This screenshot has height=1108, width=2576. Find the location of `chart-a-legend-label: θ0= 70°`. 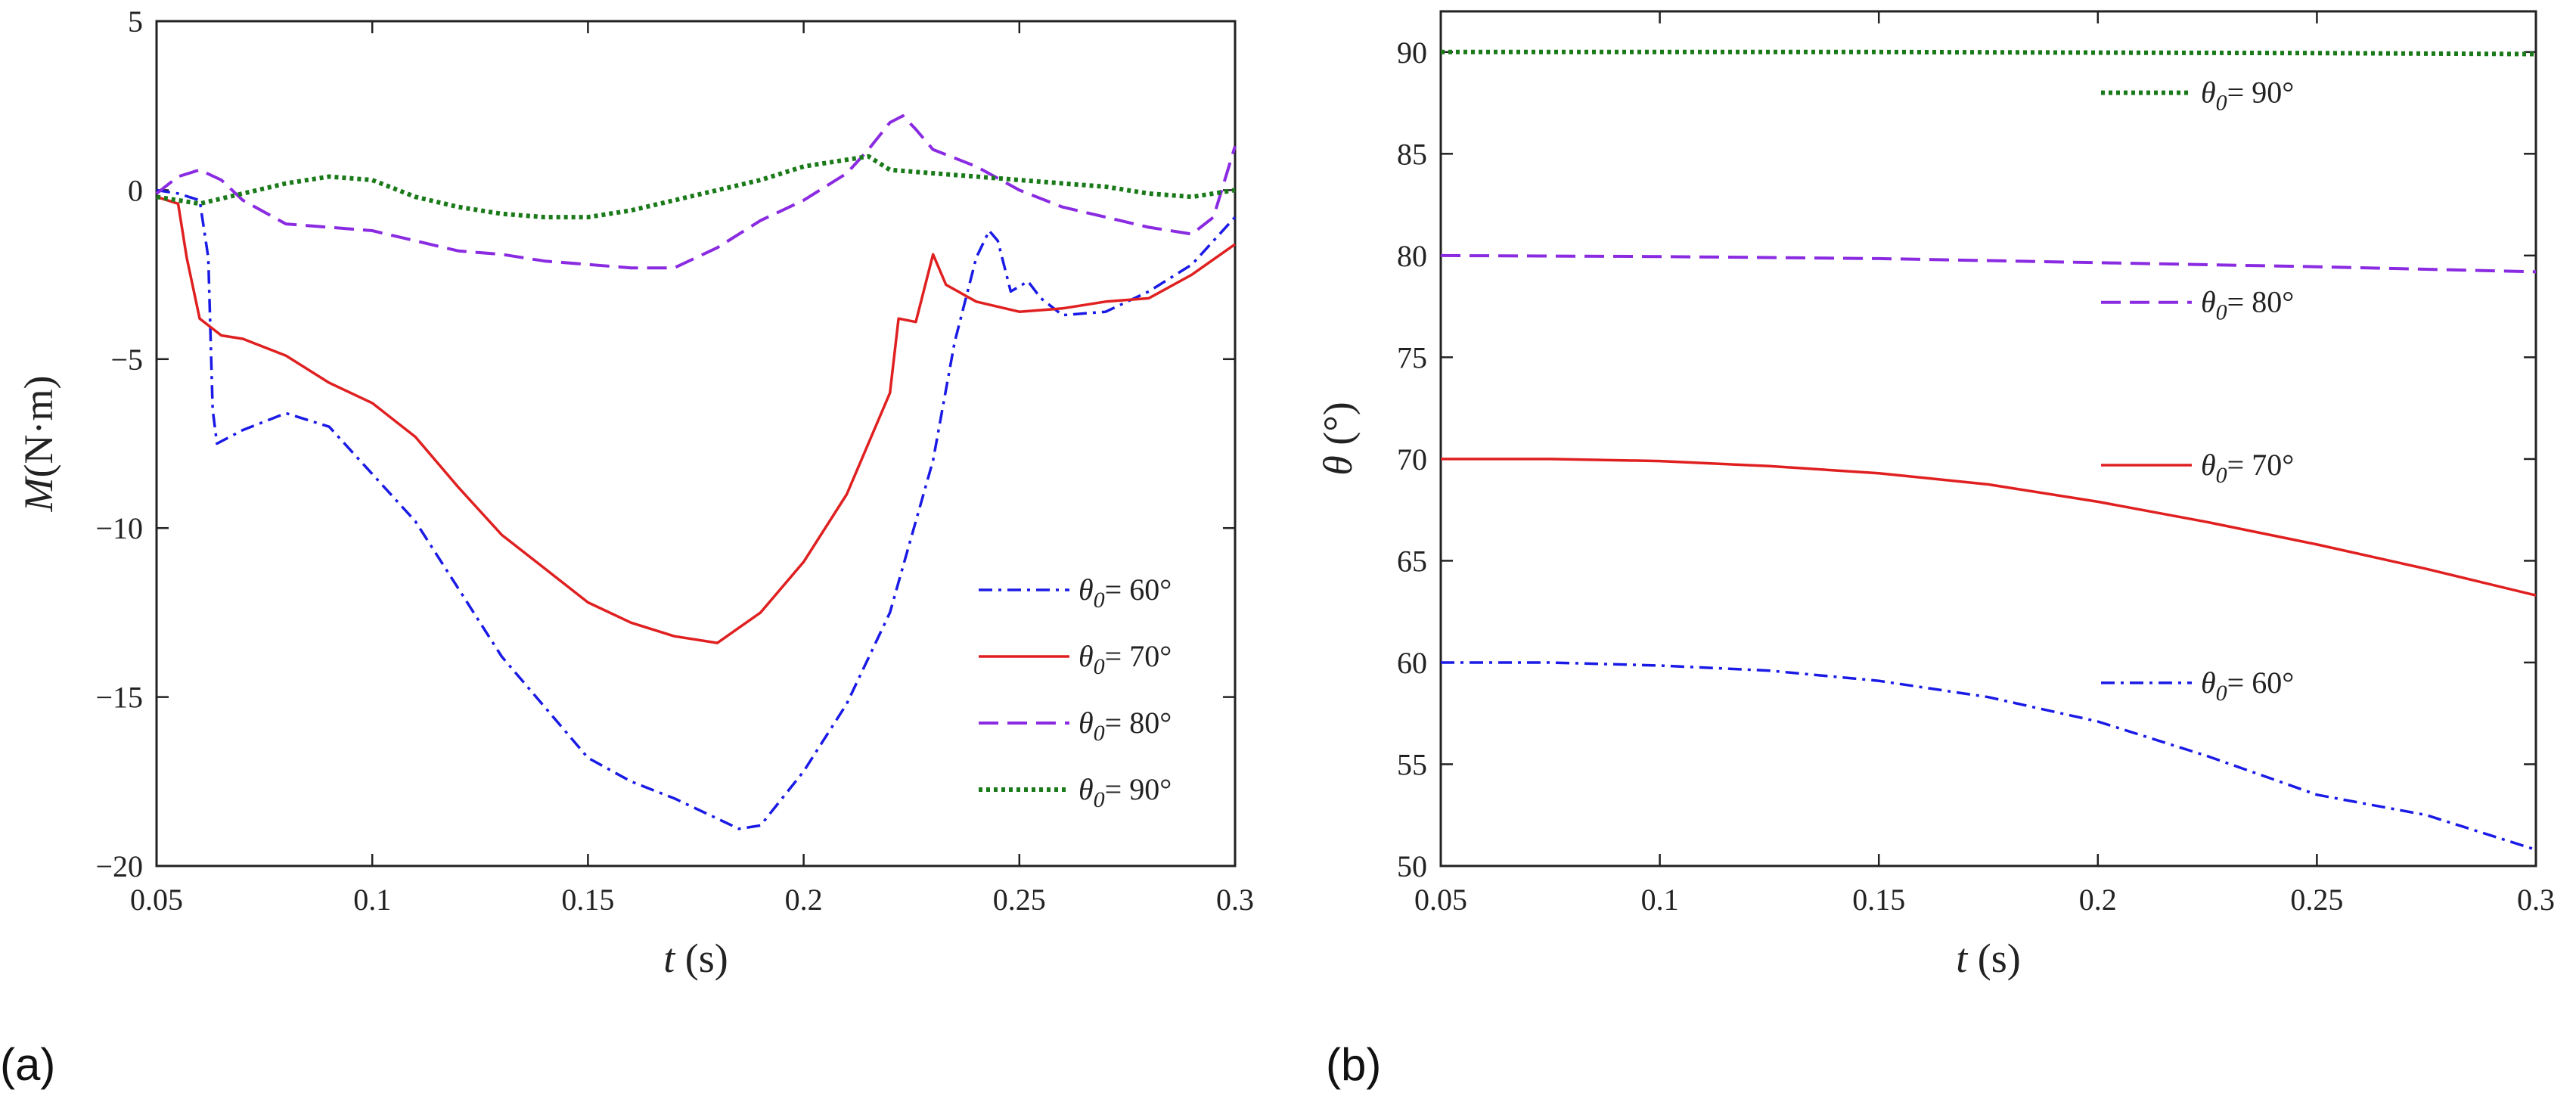

chart-a-legend-label: θ0= 70° is located at coordinates (1125, 659).